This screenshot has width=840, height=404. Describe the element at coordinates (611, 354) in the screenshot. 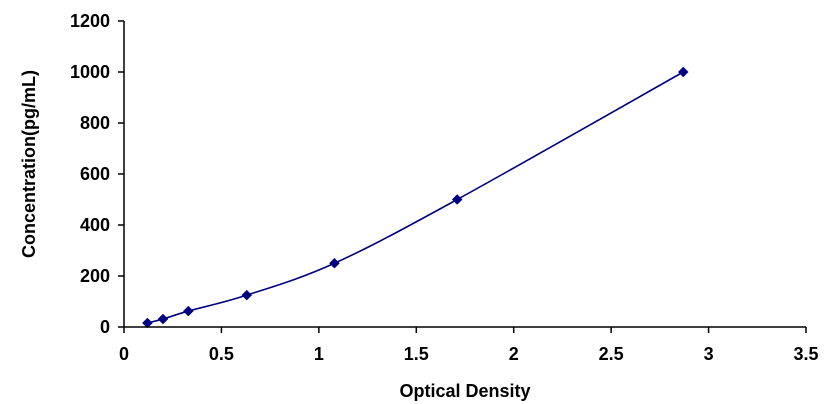

I see `x-tick-label: 2.5` at that location.